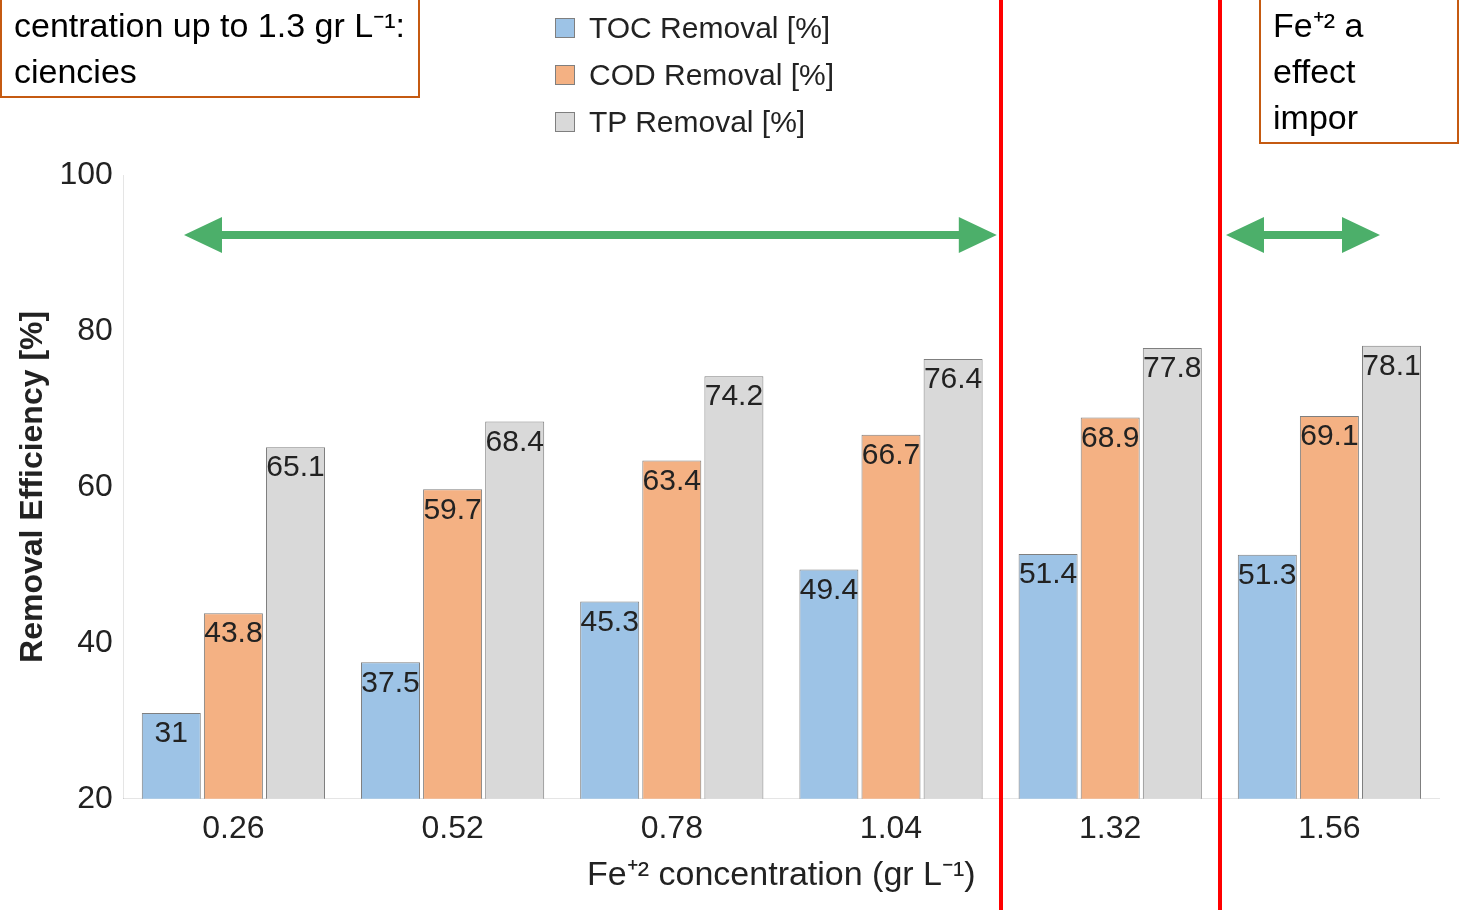 This screenshot has height=910, width=1459. I want to click on data-label: 78.1, so click(1391, 365).